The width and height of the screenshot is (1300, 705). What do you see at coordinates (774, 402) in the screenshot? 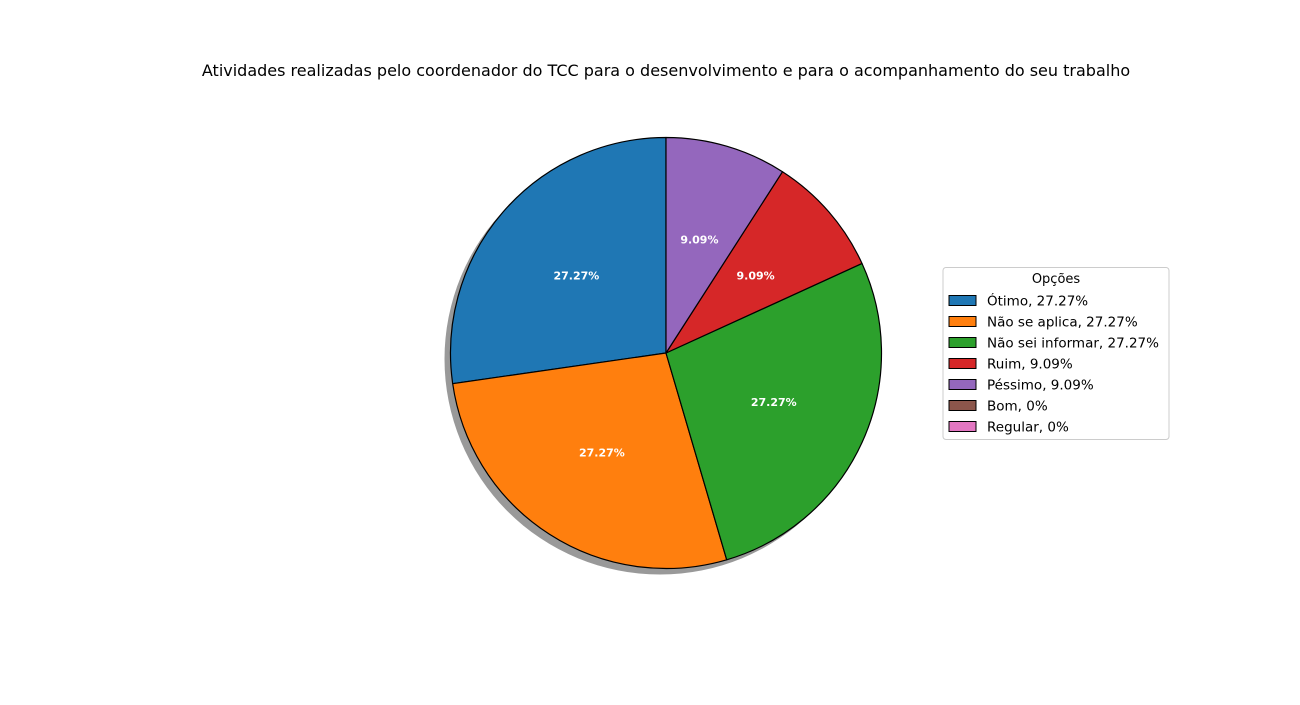
I see `slice-pct-label-nao-sei-informar: 27.27%` at bounding box center [774, 402].